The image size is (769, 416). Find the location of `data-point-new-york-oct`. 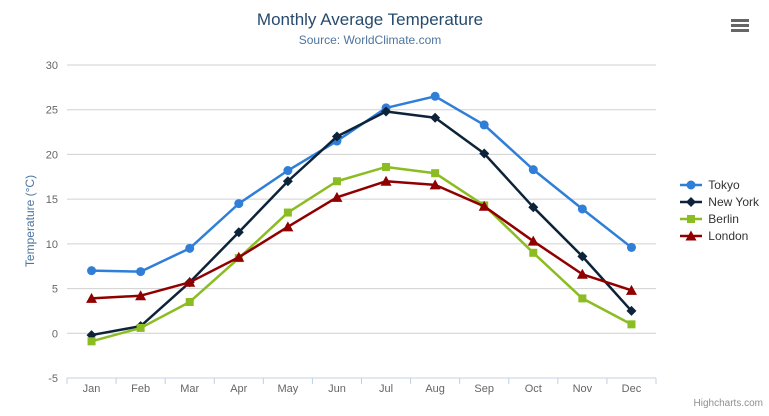

data-point-new-york-oct is located at coordinates (533, 207).